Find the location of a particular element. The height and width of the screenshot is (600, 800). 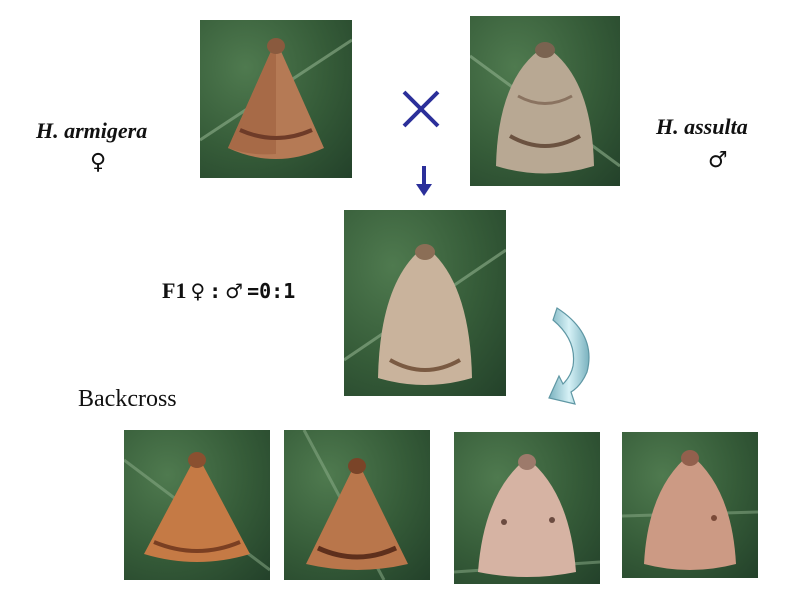

f1-ratio: =0:1 is located at coordinates (271, 291).